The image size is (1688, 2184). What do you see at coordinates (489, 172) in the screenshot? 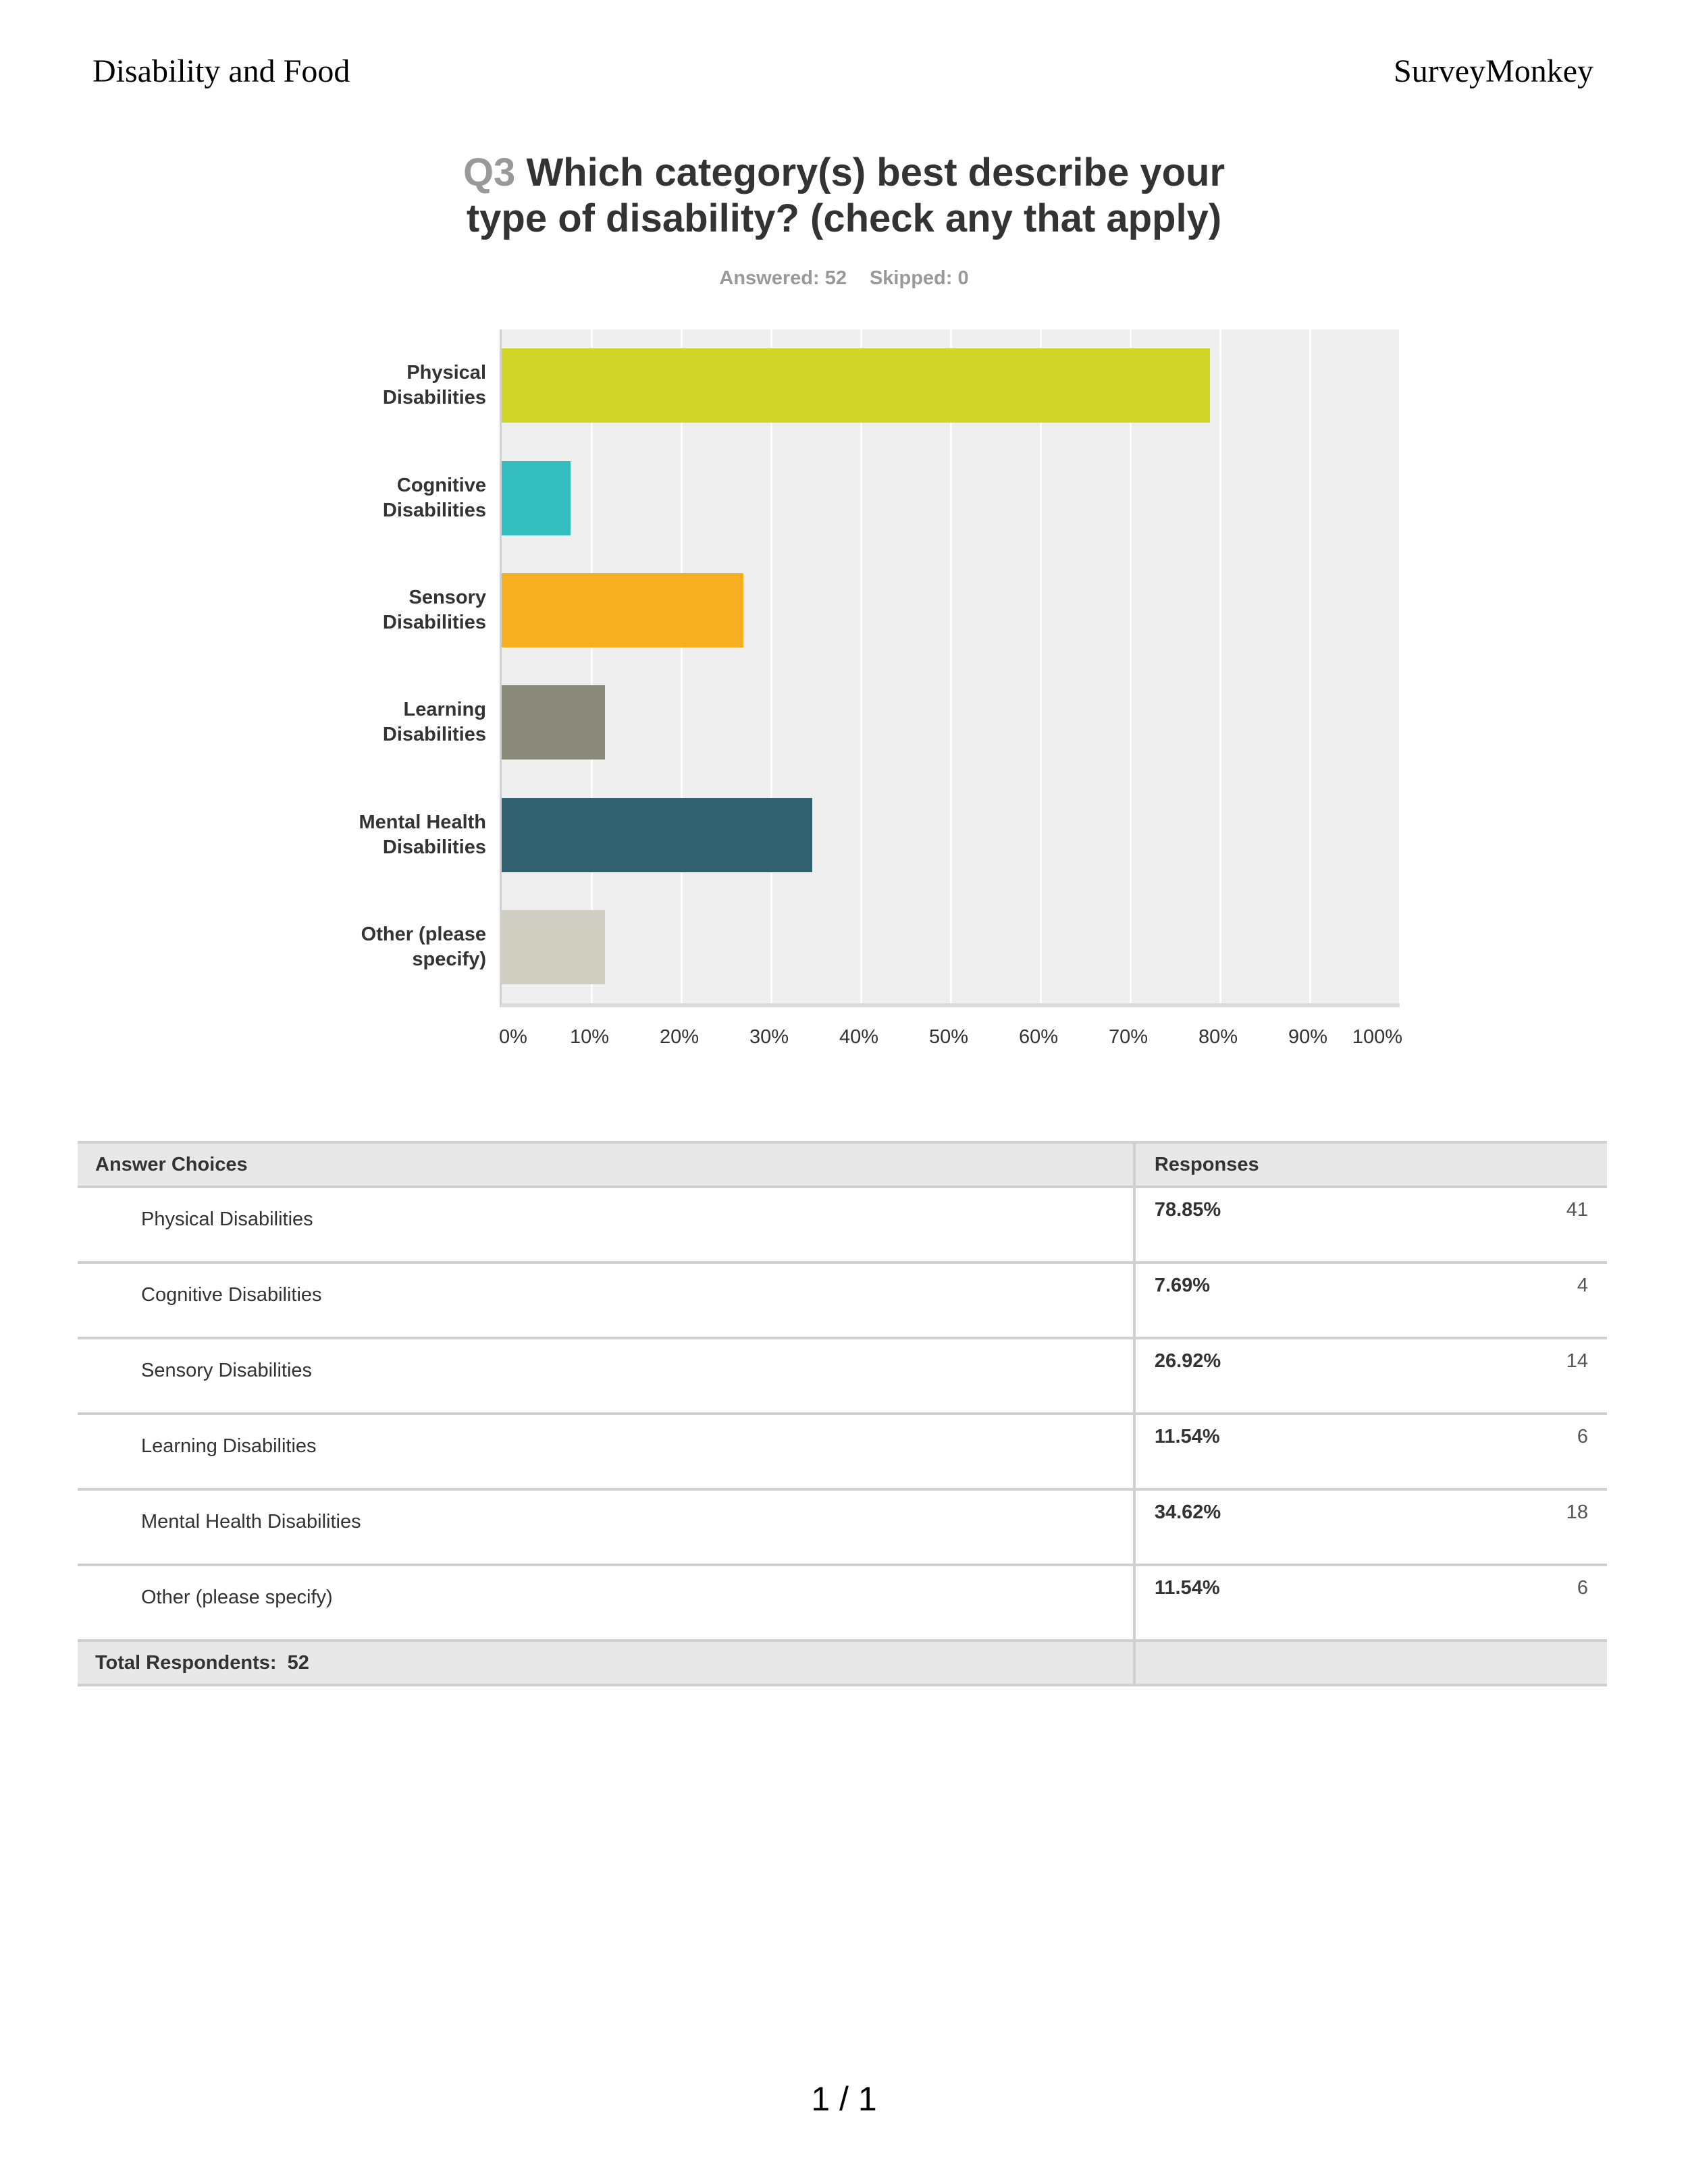
I see `question-number: Q3` at bounding box center [489, 172].